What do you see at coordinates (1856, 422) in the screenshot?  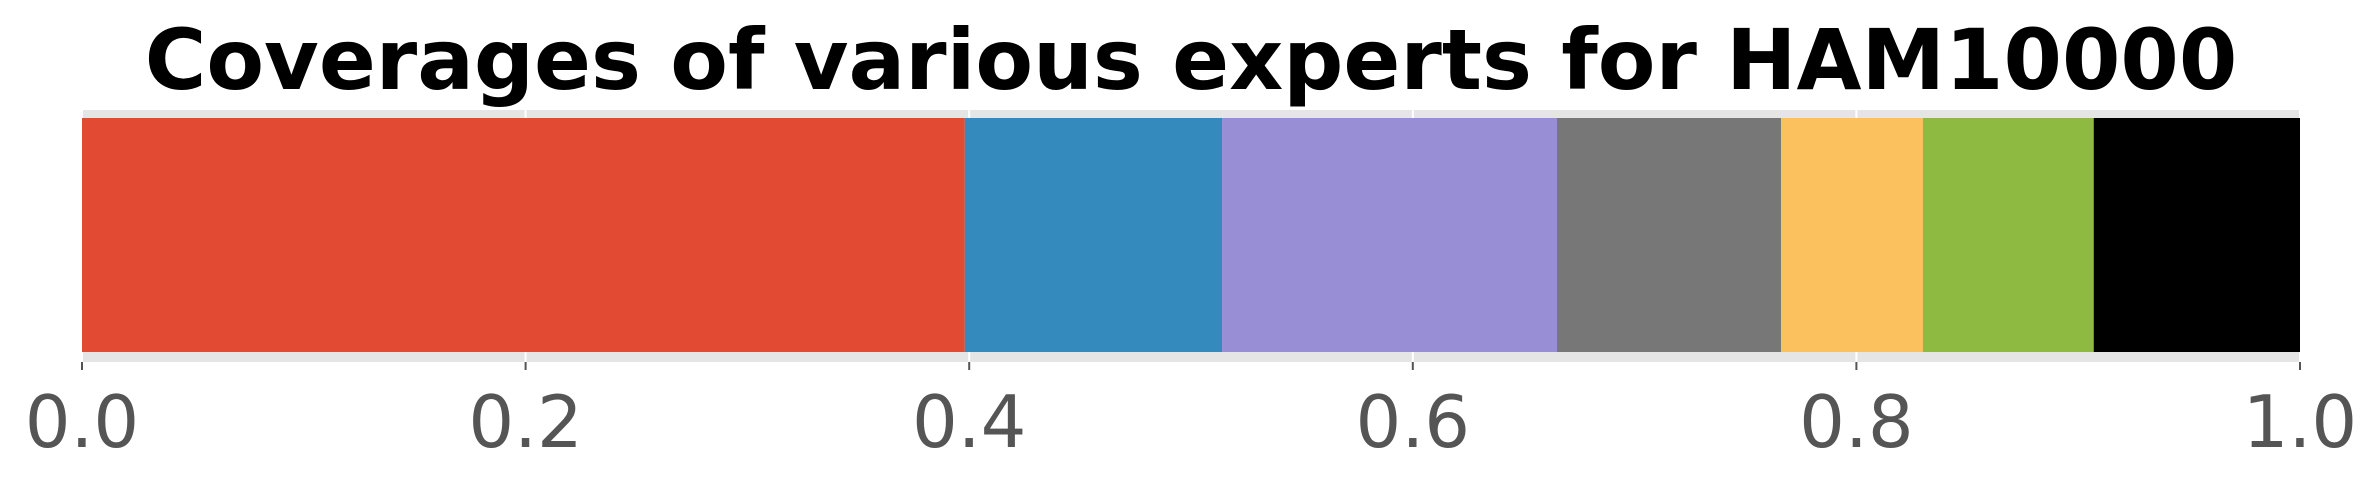 I see `x-tick-label: 0.8` at bounding box center [1856, 422].